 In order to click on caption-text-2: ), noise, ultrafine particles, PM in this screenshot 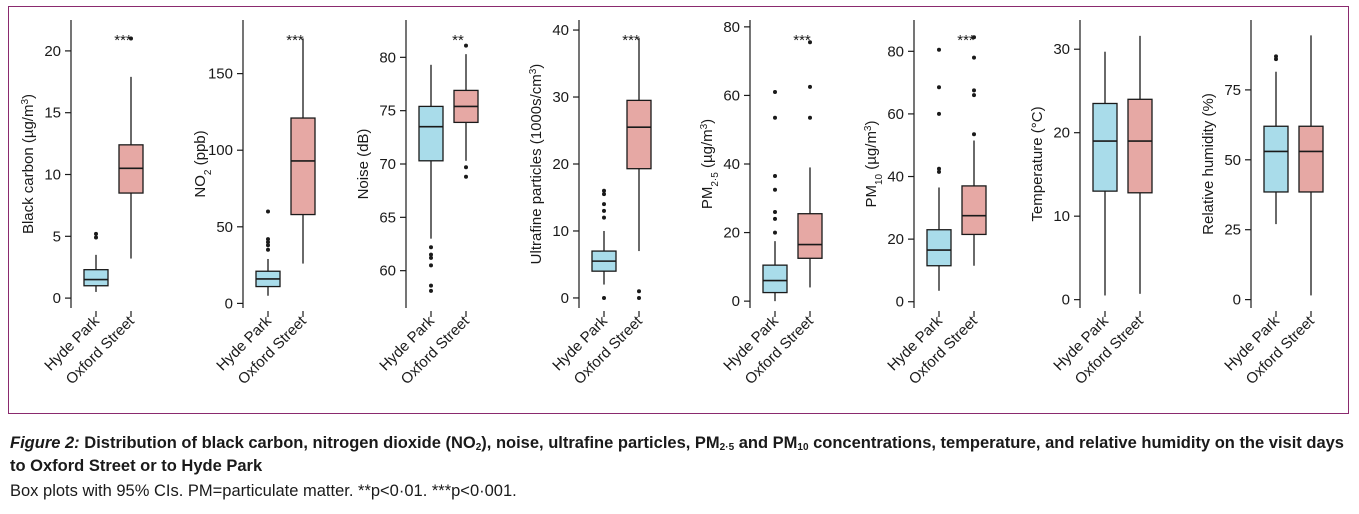, I will do `click(600, 443)`.